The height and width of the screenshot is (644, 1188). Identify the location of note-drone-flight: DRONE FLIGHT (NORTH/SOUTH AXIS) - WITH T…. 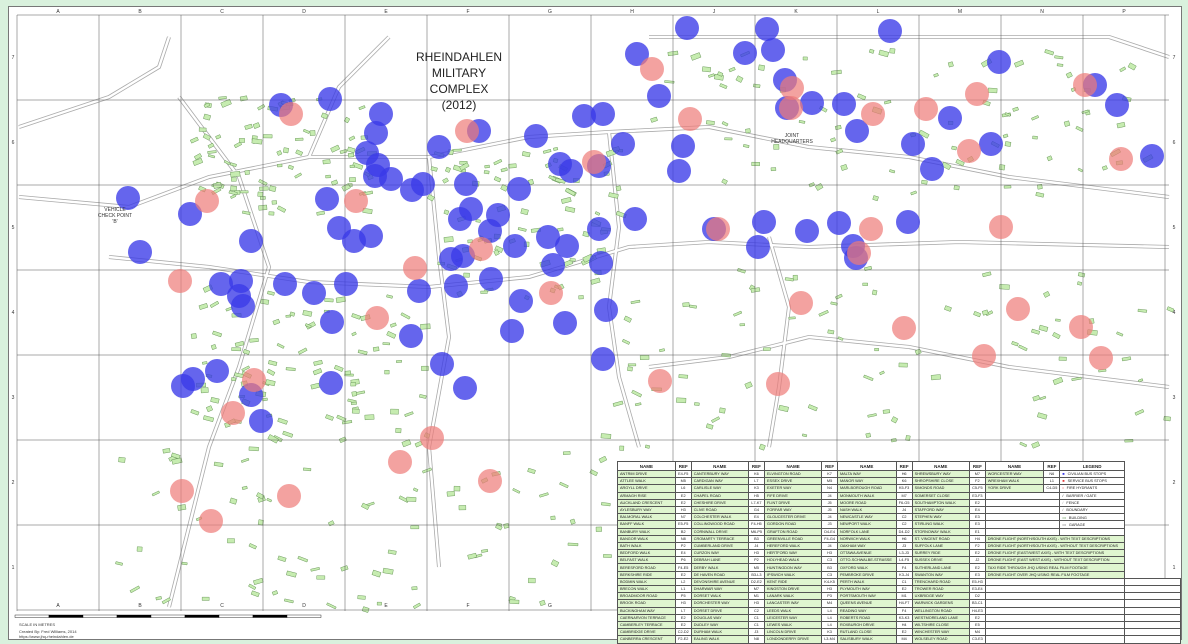
(1055, 538).